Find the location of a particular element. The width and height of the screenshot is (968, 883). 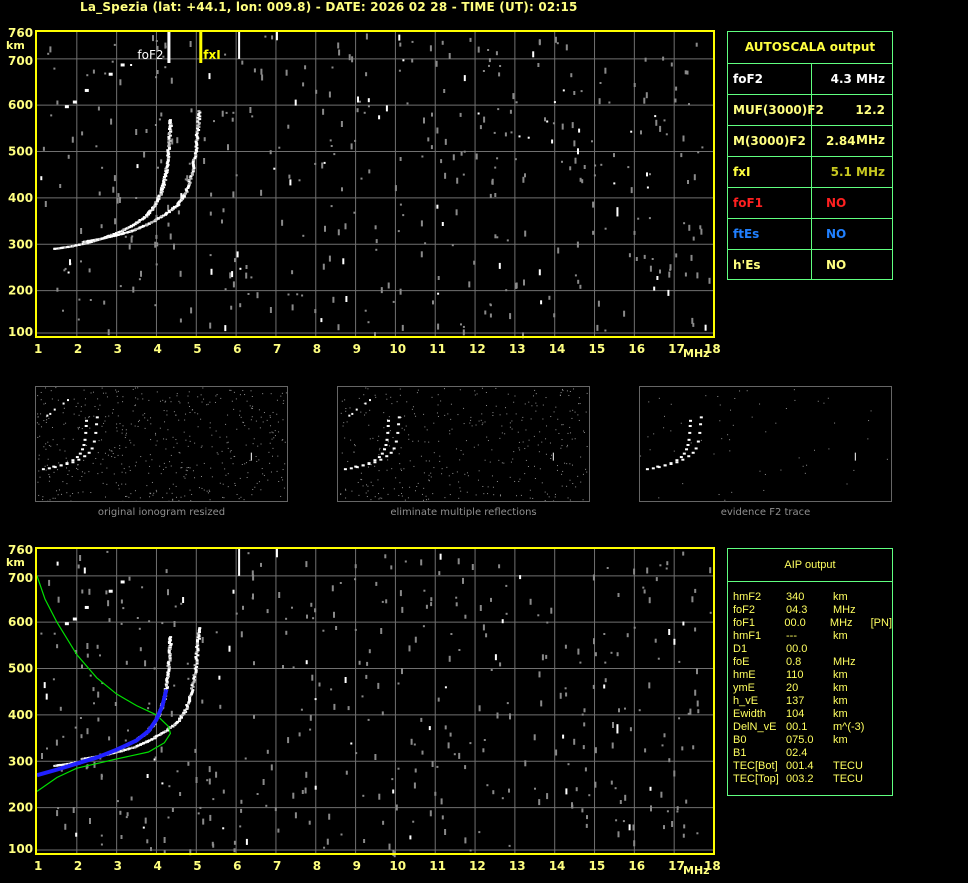

marker-line-fxI is located at coordinates (201, 47).